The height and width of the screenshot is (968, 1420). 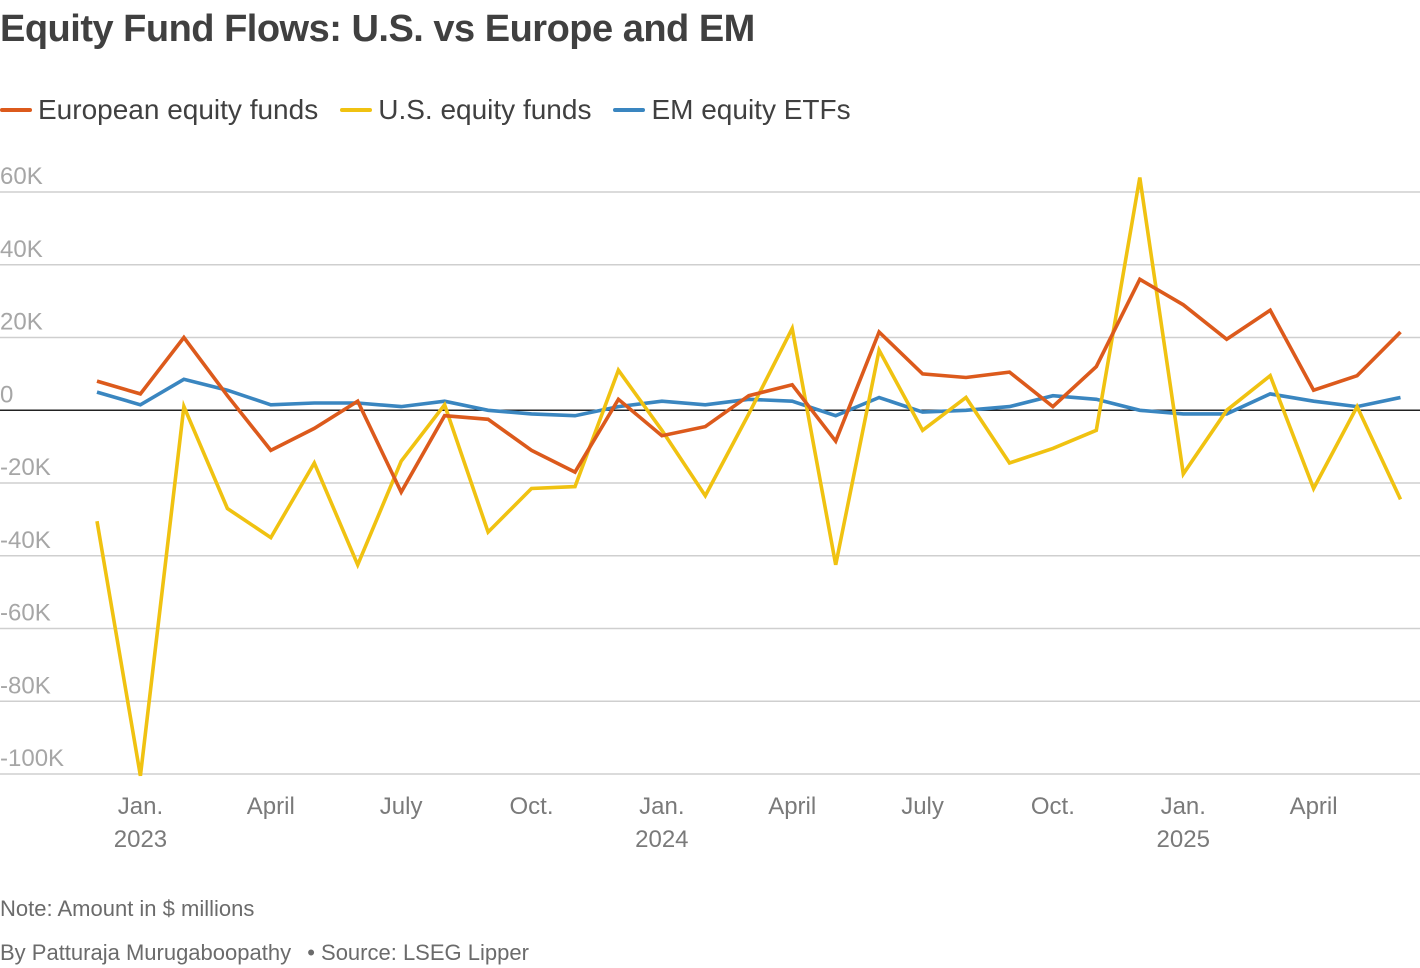 I want to click on y-tick-label: 20K, so click(x=21, y=322).